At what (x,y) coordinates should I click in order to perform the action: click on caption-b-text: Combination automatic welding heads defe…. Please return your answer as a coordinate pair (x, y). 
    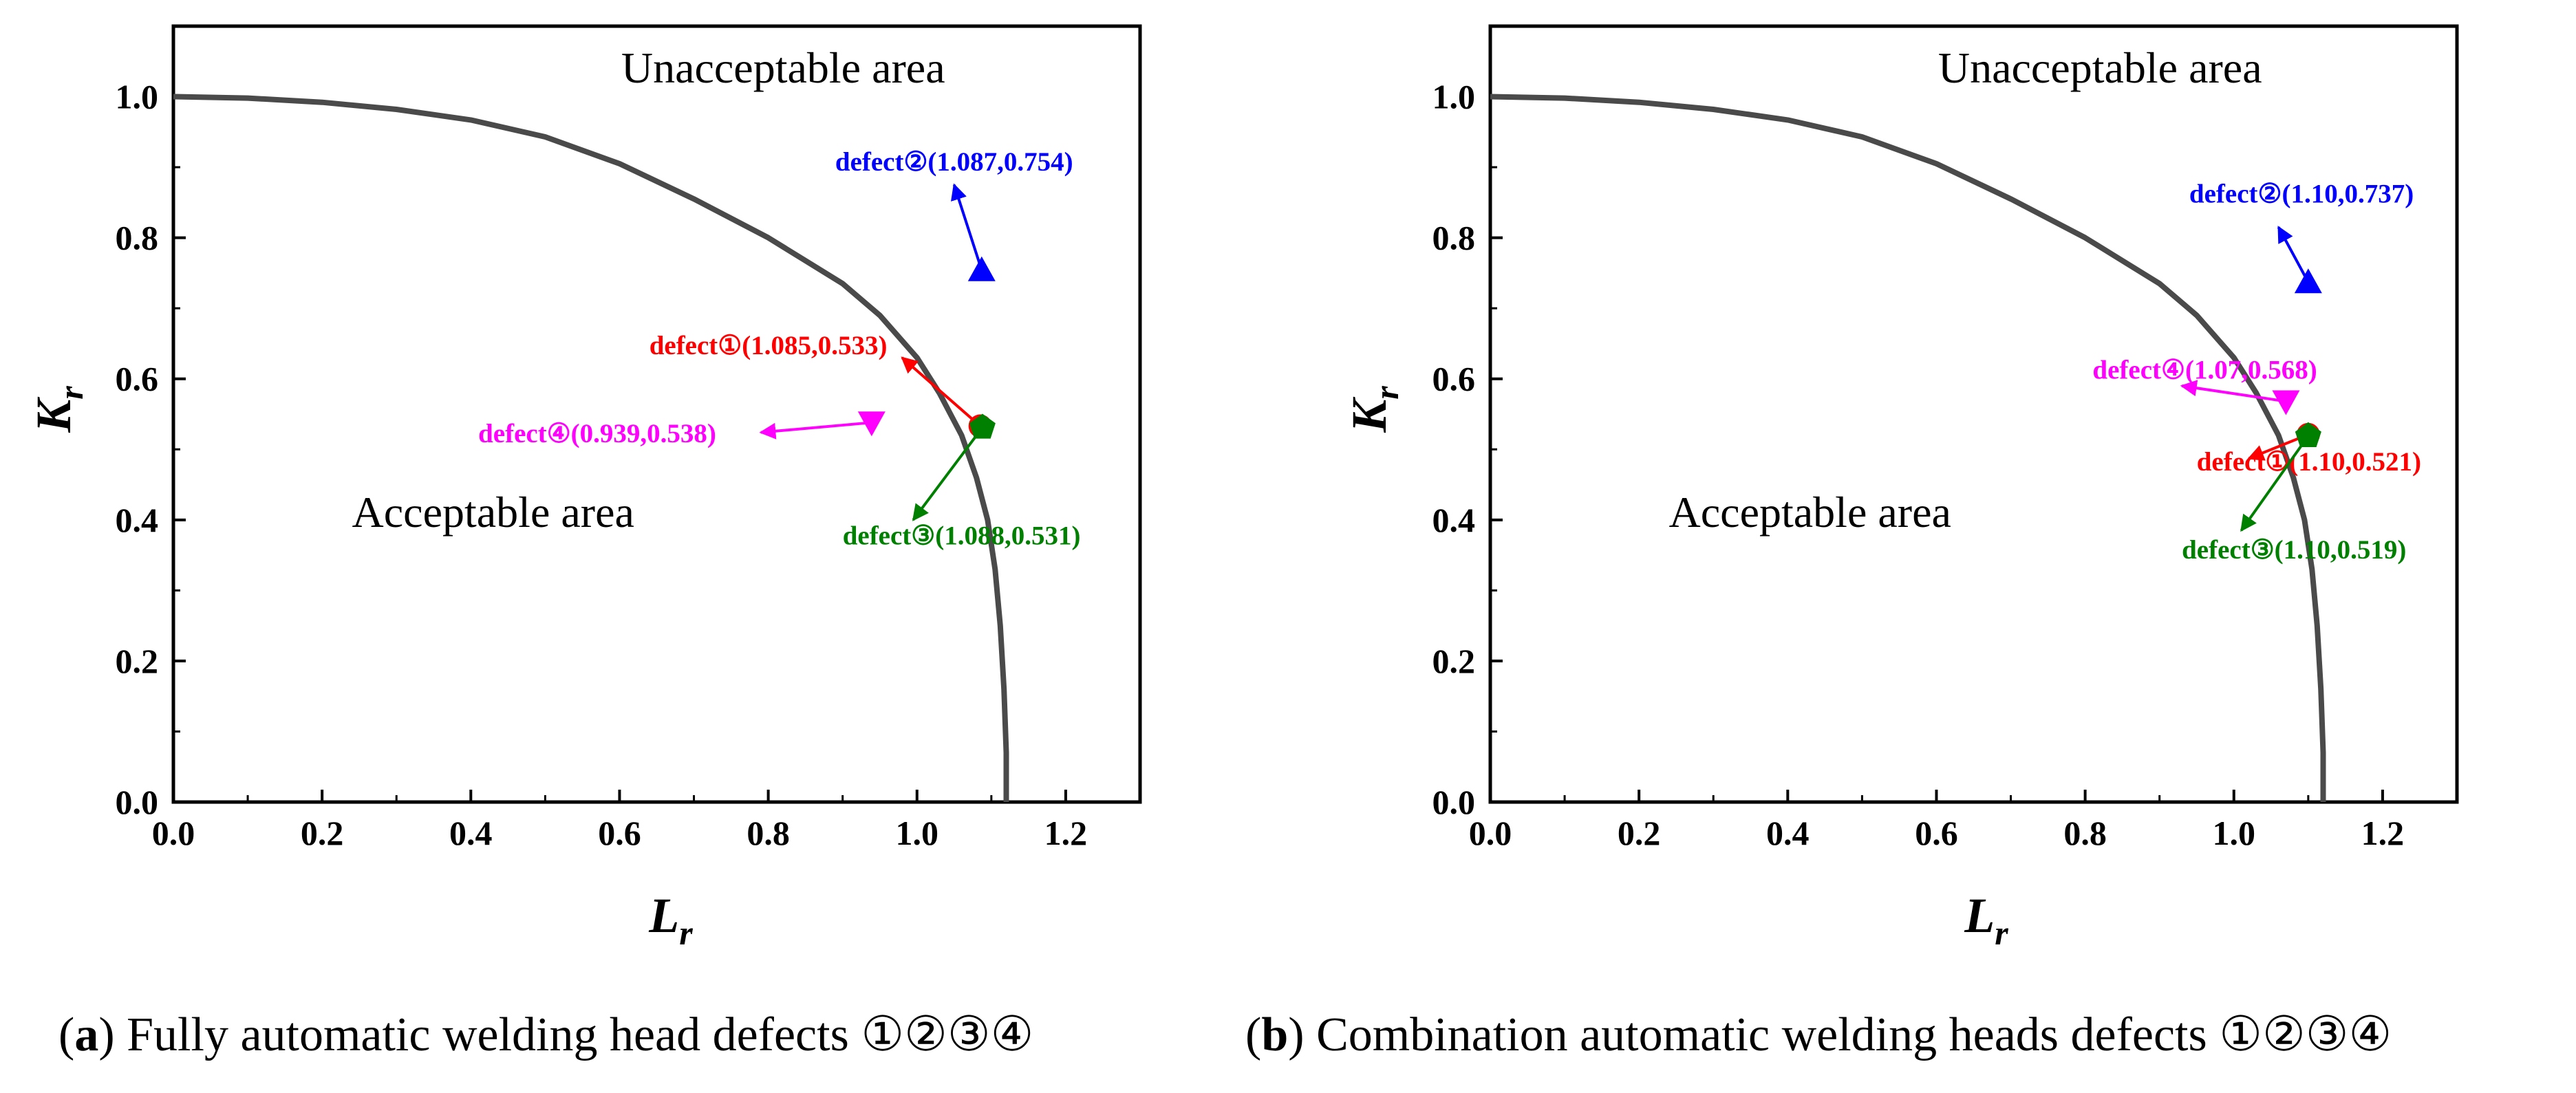
    Looking at the image, I should click on (1854, 1034).